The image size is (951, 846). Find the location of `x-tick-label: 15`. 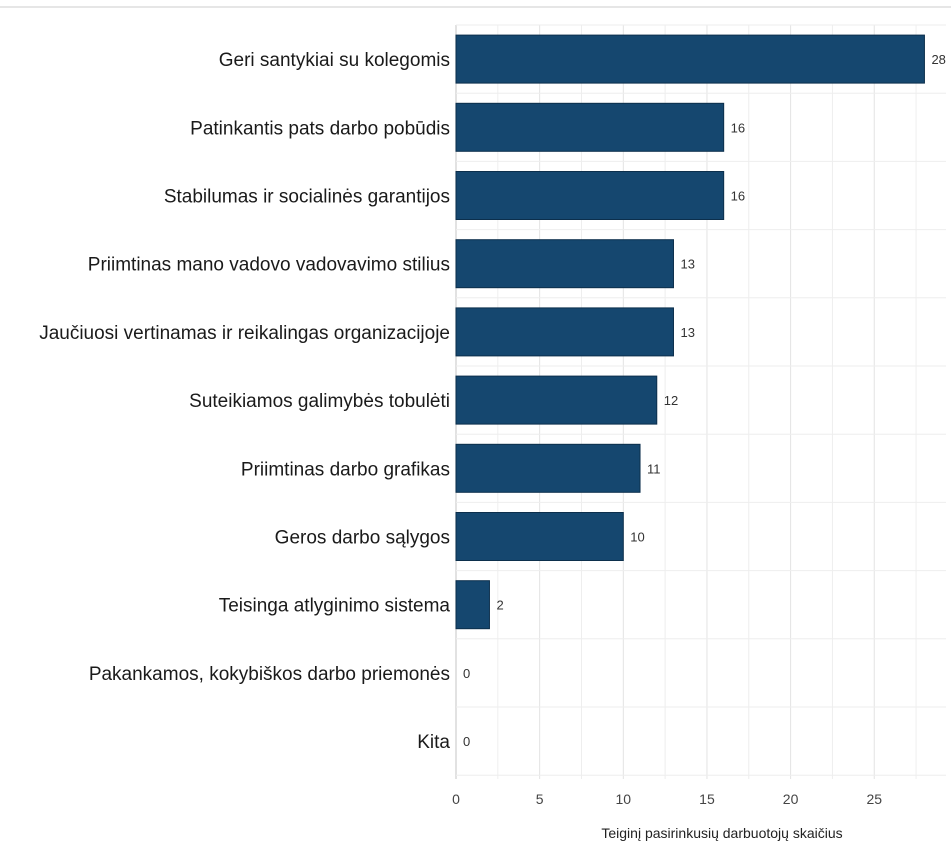

x-tick-label: 15 is located at coordinates (707, 799).